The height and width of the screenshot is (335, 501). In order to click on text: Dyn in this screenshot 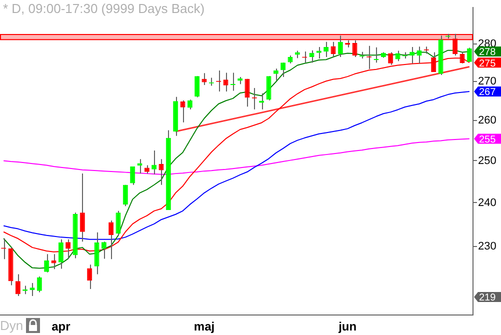, I will do `click(12, 325)`.